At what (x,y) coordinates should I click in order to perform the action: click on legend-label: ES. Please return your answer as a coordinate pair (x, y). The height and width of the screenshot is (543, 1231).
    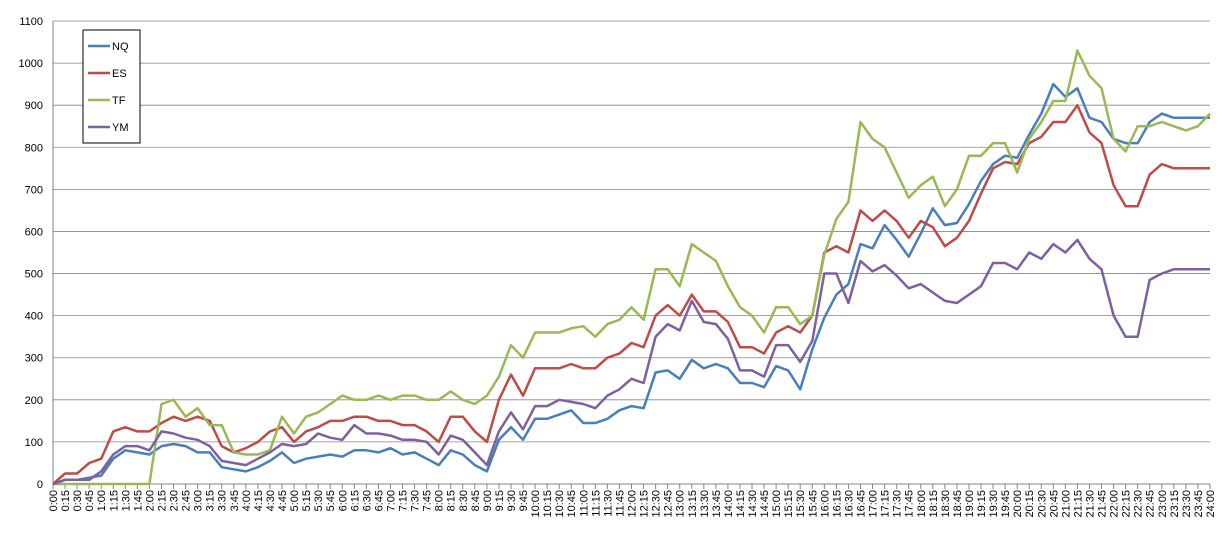
    Looking at the image, I should click on (119, 74).